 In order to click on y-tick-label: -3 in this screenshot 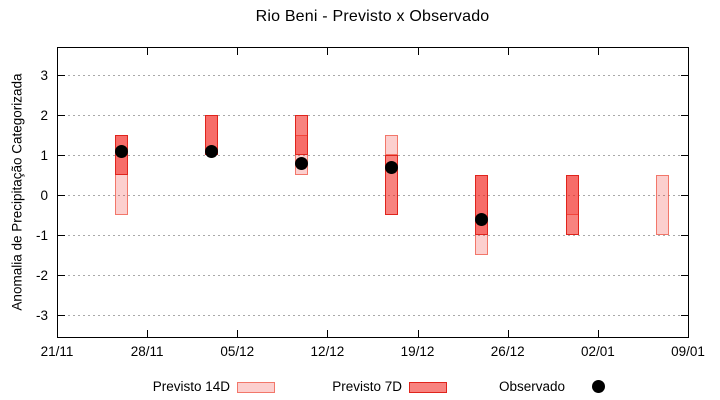, I will do `click(41, 315)`.